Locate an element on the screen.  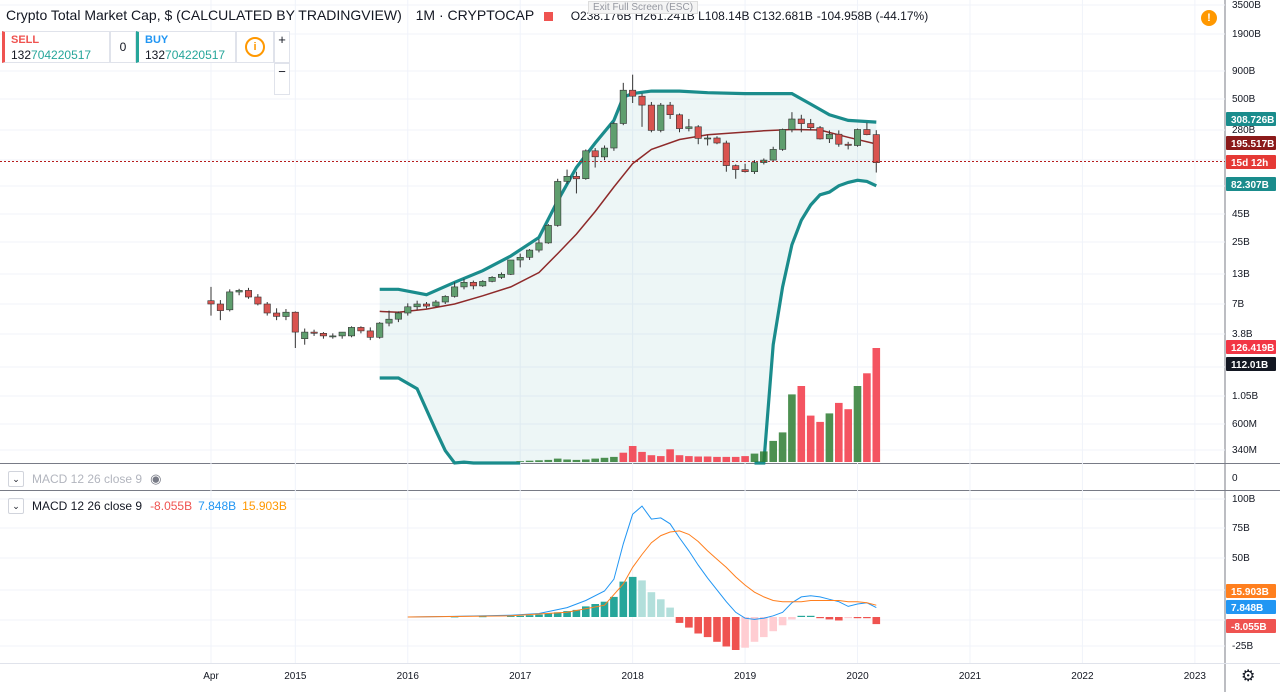
macd-y-tick-label: 50B is located at coordinates (1241, 558).